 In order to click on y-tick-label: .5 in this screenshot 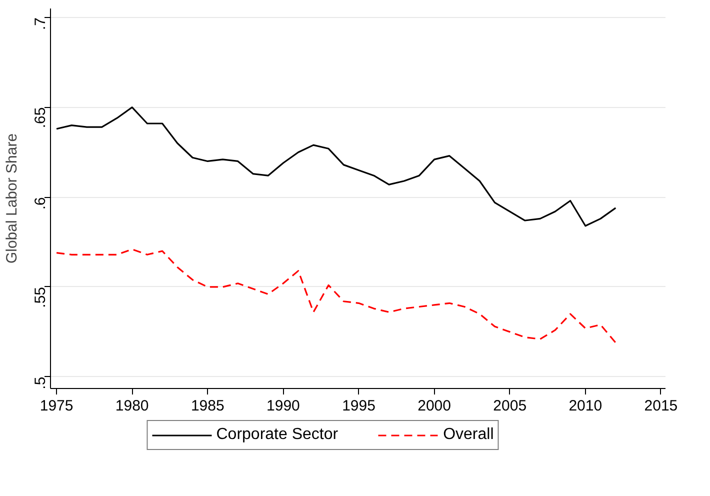, I will do `click(40, 383)`.